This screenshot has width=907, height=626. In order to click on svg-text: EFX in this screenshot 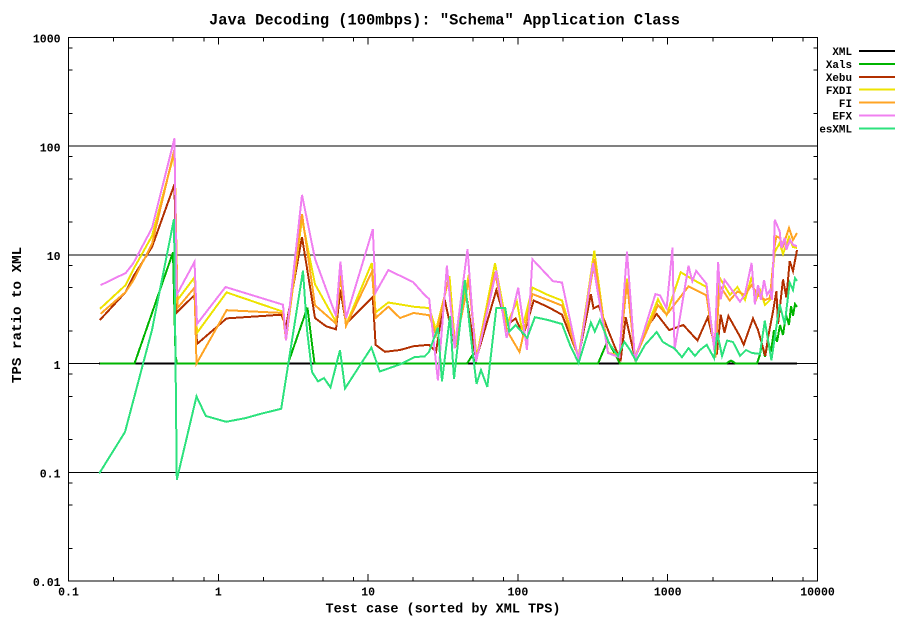, I will do `click(842, 118)`.